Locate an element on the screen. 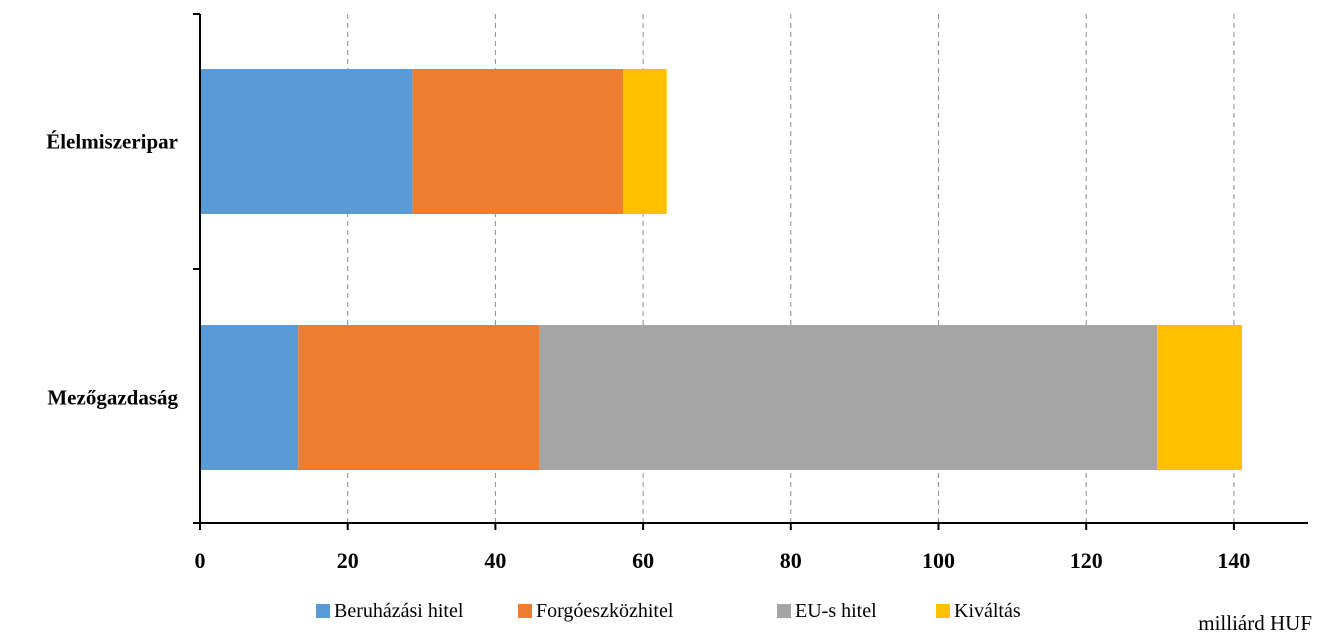 This screenshot has width=1319, height=637. x-tick-label-140: 140 is located at coordinates (1233, 560).